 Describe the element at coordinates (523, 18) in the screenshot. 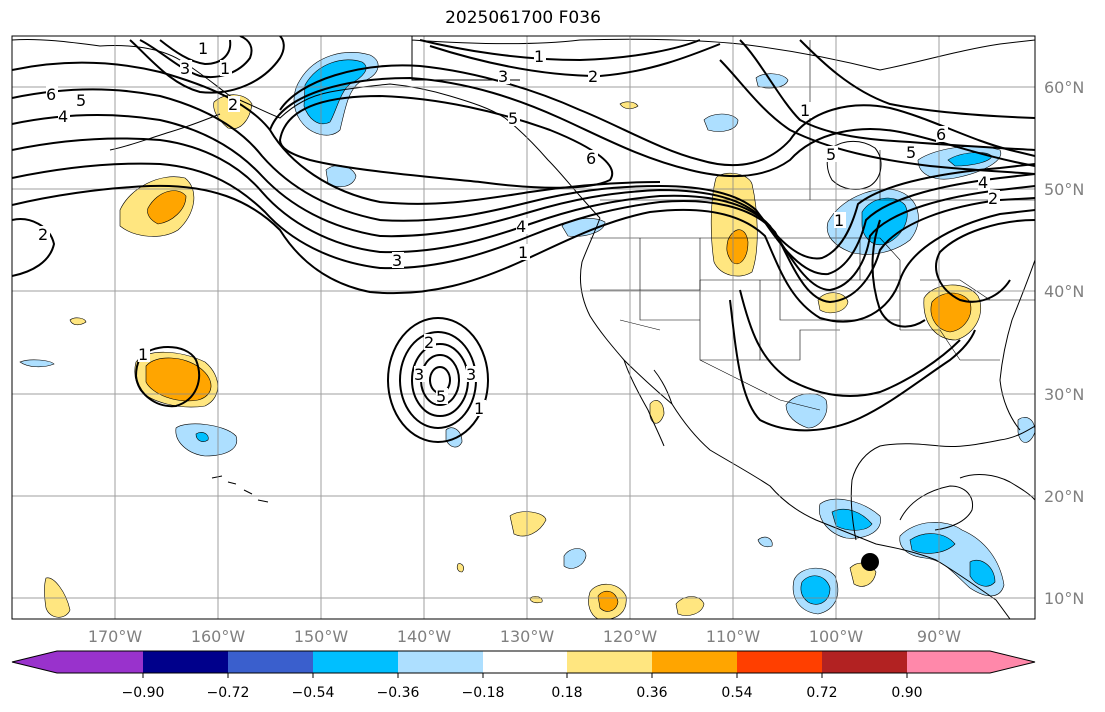

I see `map-title: 2025061700 F036` at that location.